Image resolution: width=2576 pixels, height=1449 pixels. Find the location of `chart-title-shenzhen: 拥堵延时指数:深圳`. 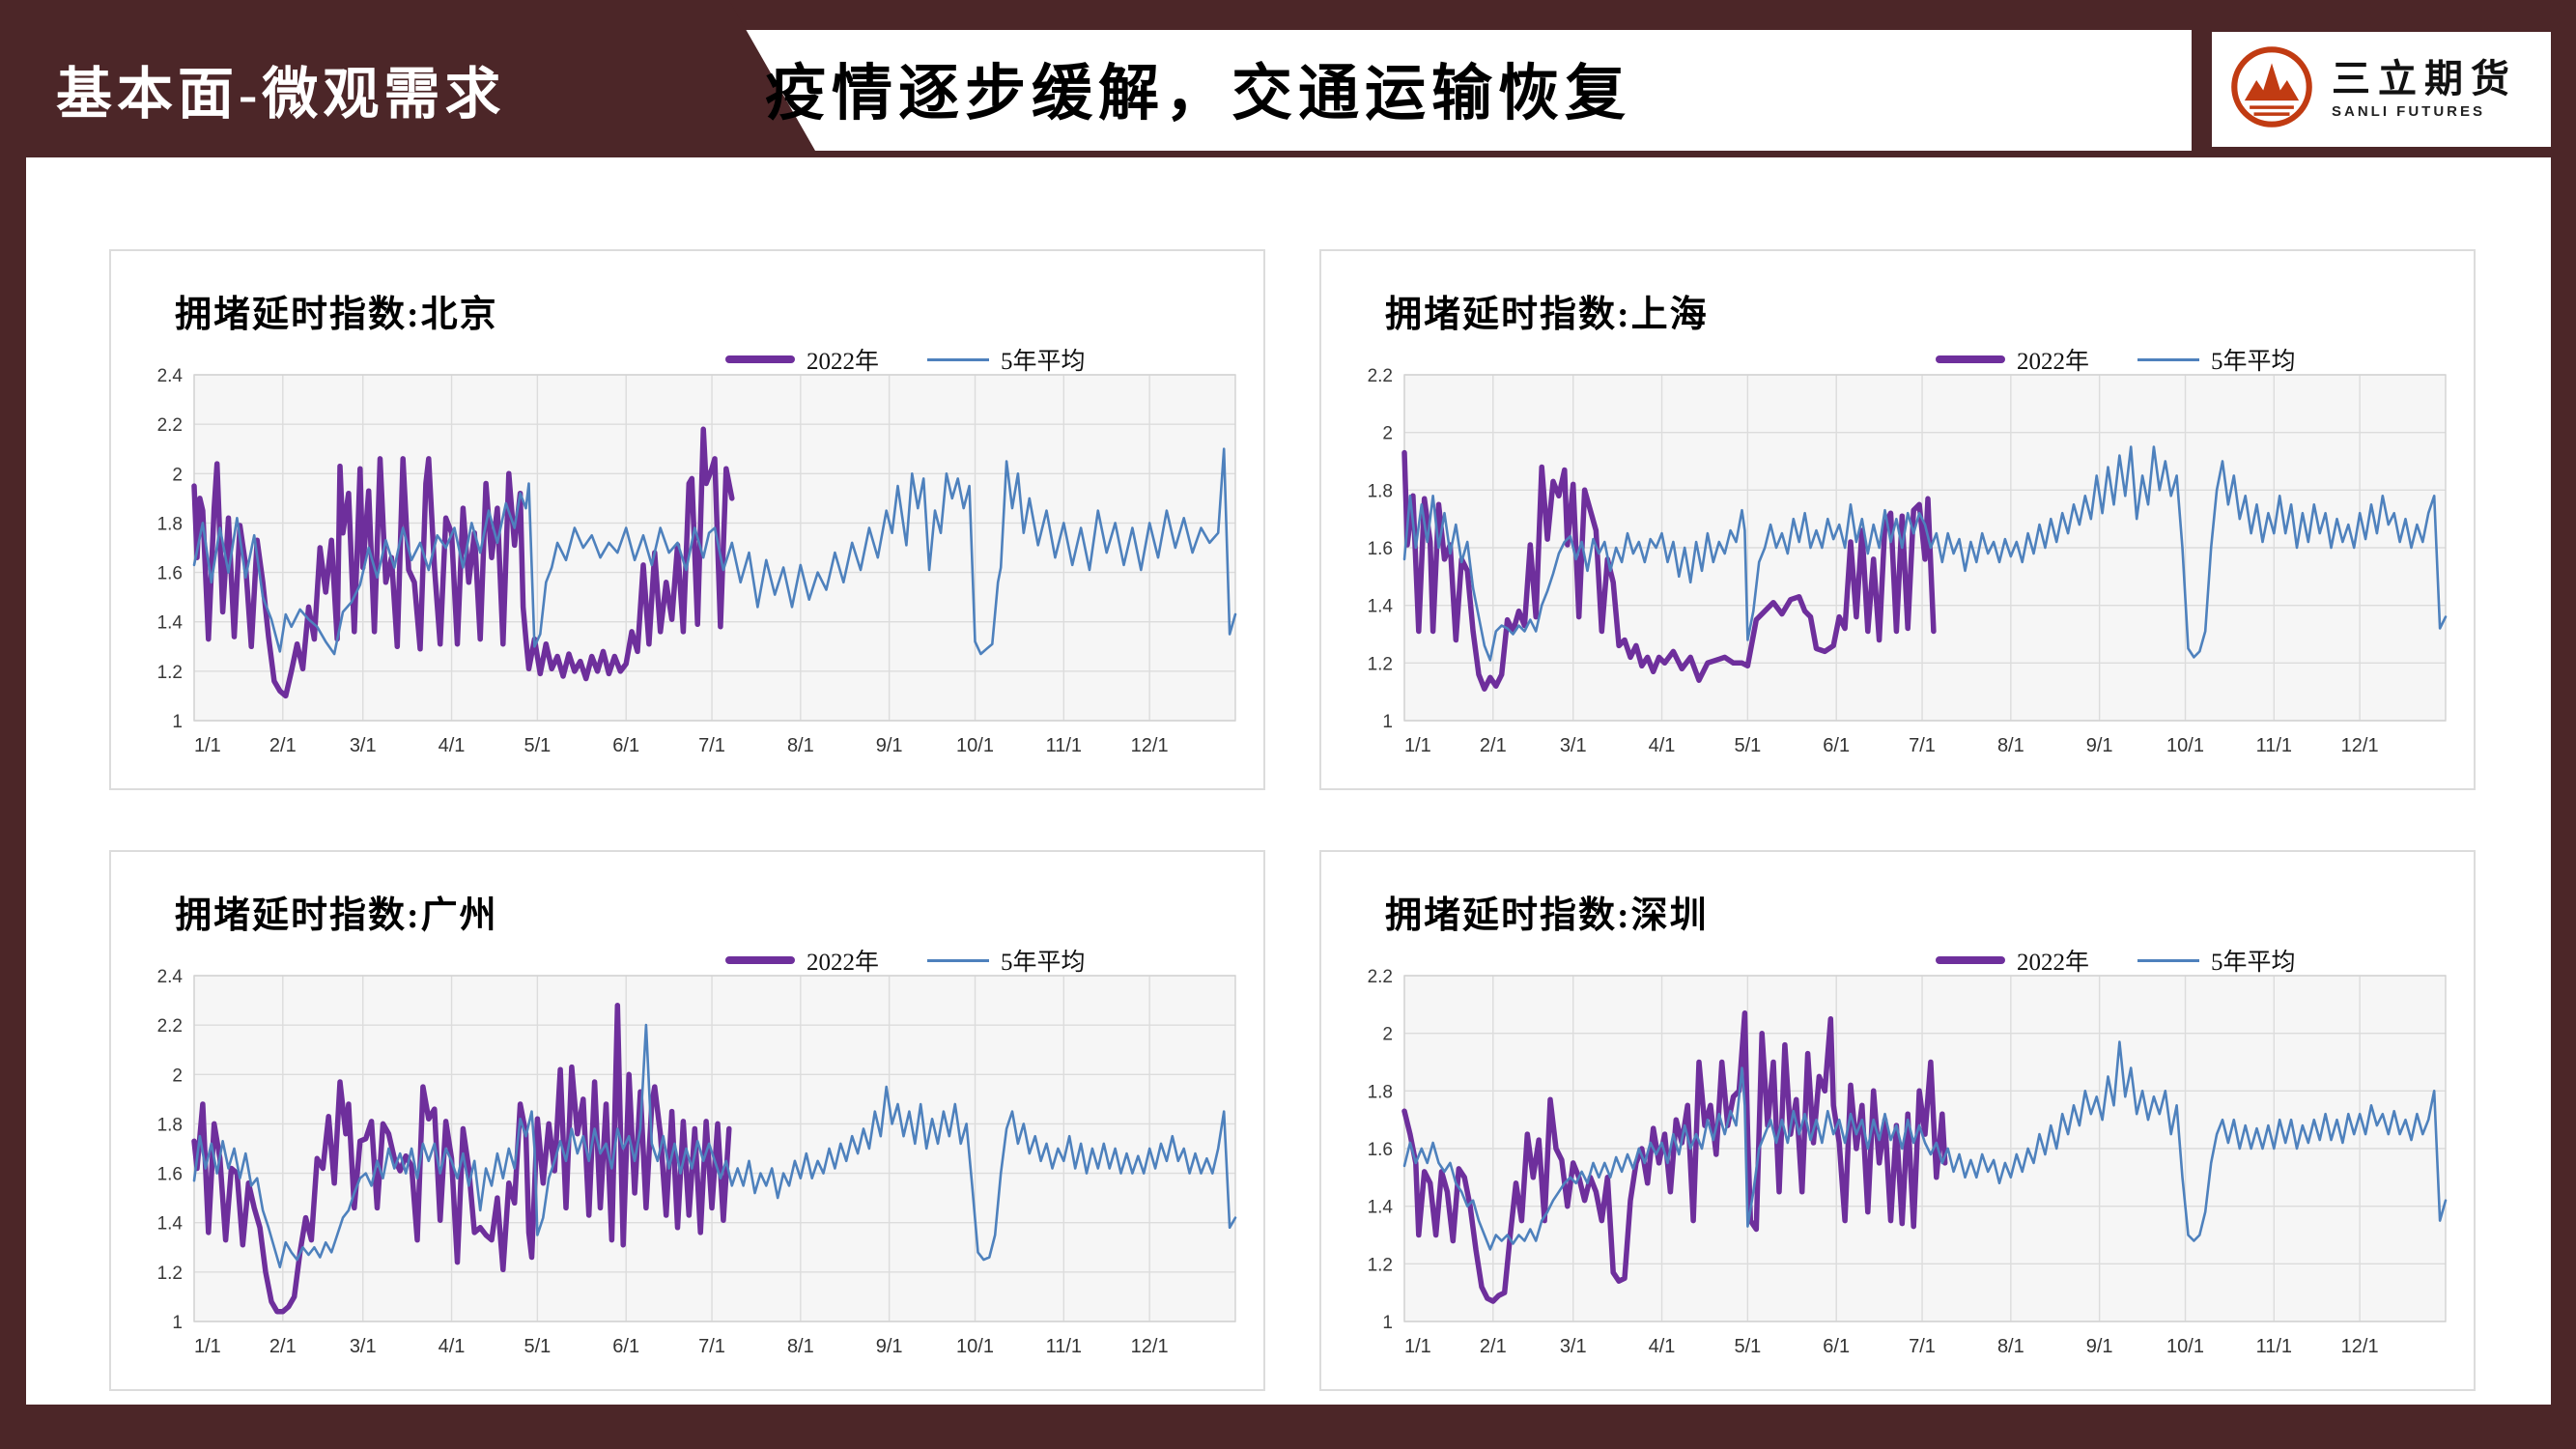

chart-title-shenzhen: 拥堵延时指数:深圳 is located at coordinates (1547, 915).